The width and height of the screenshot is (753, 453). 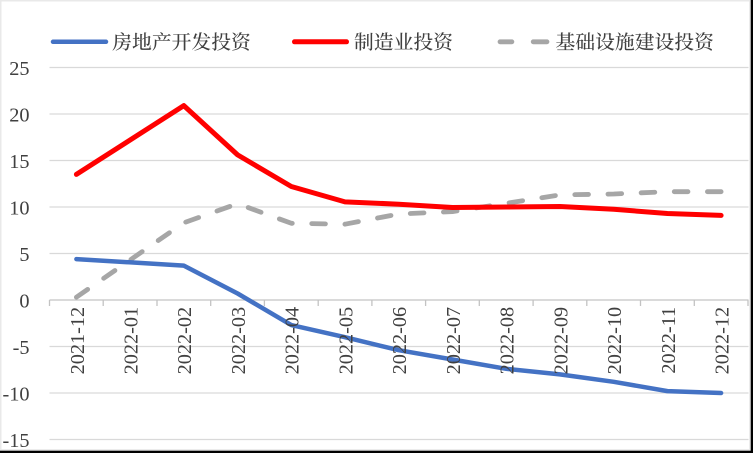 I want to click on svg-text: 2022-09, so click(x=561, y=341).